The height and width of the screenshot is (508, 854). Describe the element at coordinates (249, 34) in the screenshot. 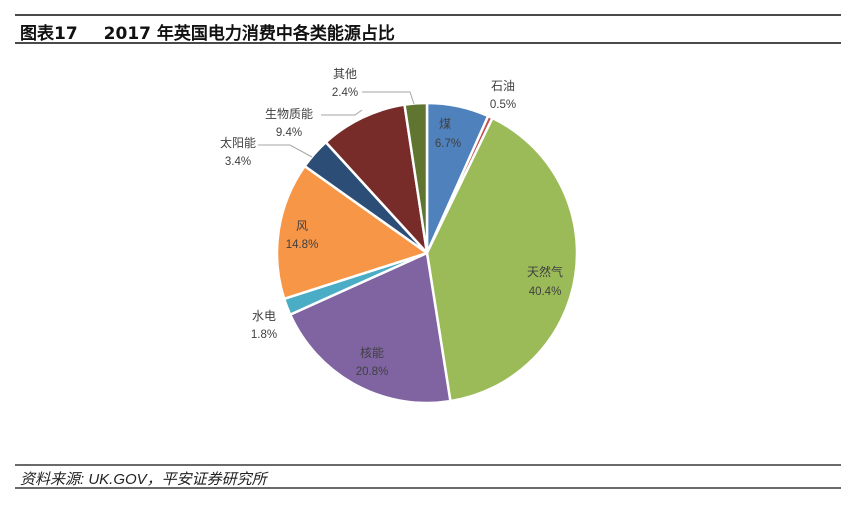

I see `figure-title-text: 2017 年英国电力消费中各类能源占比` at that location.